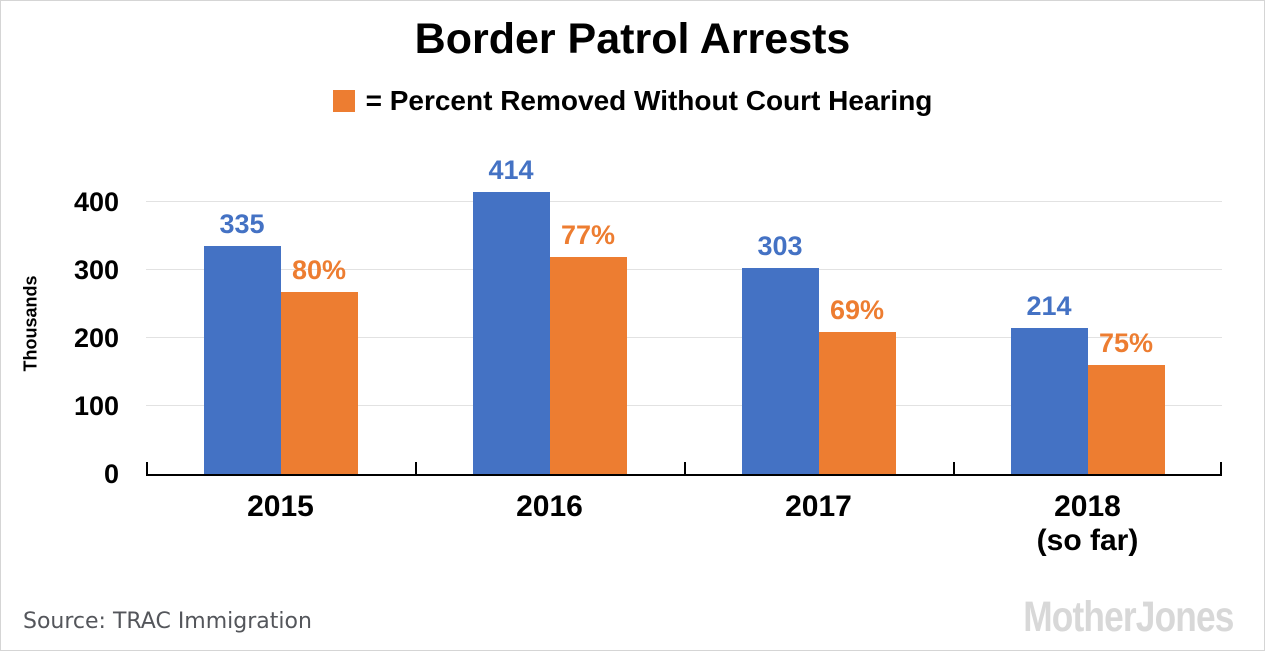 Image resolution: width=1265 pixels, height=651 pixels. What do you see at coordinates (1049, 401) in the screenshot?
I see `bar-arrests-2018` at bounding box center [1049, 401].